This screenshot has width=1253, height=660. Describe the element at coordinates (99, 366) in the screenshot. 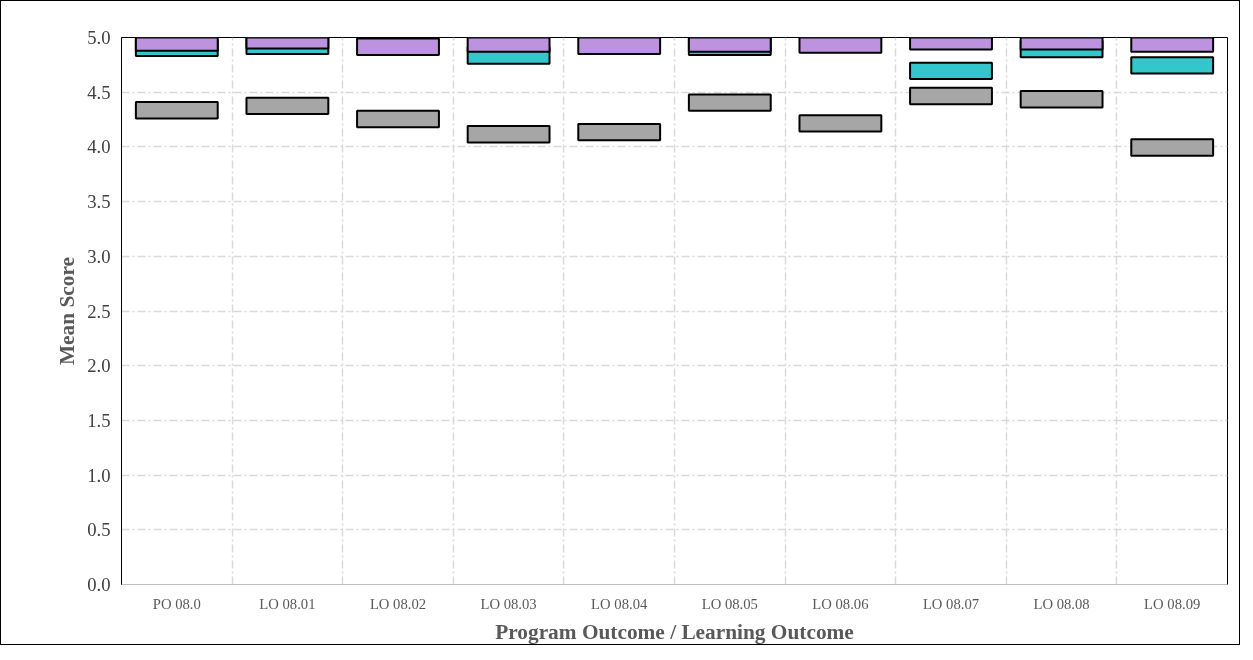

I see `y-tick-label: 2.0` at that location.